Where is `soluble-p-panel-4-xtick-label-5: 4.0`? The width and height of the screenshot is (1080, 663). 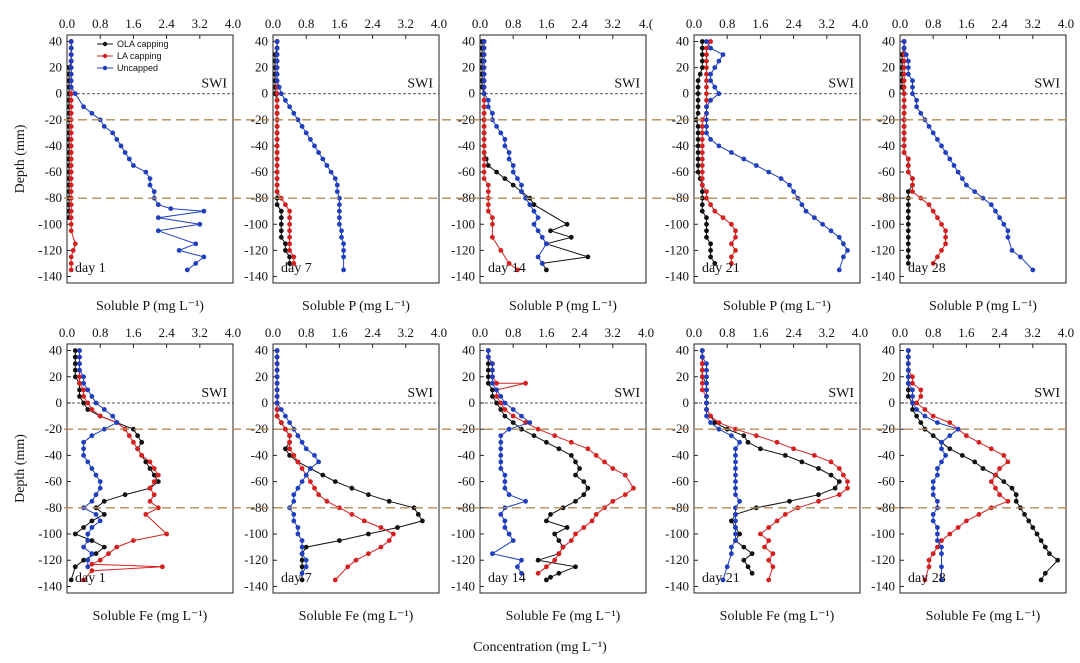
soluble-p-panel-4-xtick-label-5: 4.0 is located at coordinates (860, 23).